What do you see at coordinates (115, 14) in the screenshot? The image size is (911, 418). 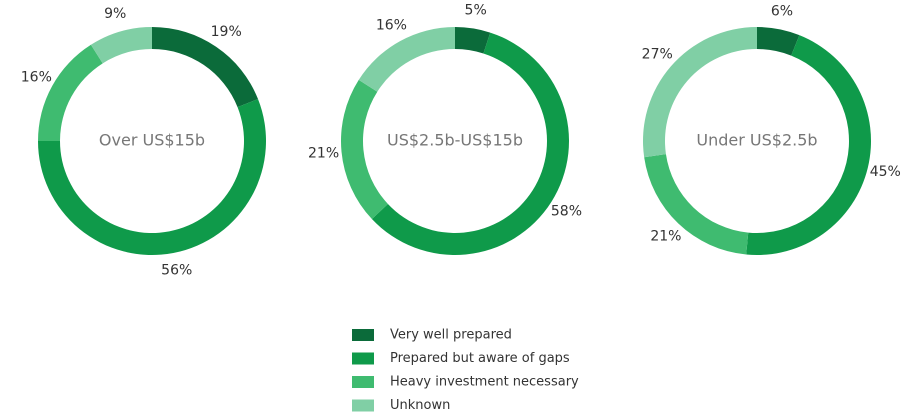 I see `data-label: 9%` at bounding box center [115, 14].